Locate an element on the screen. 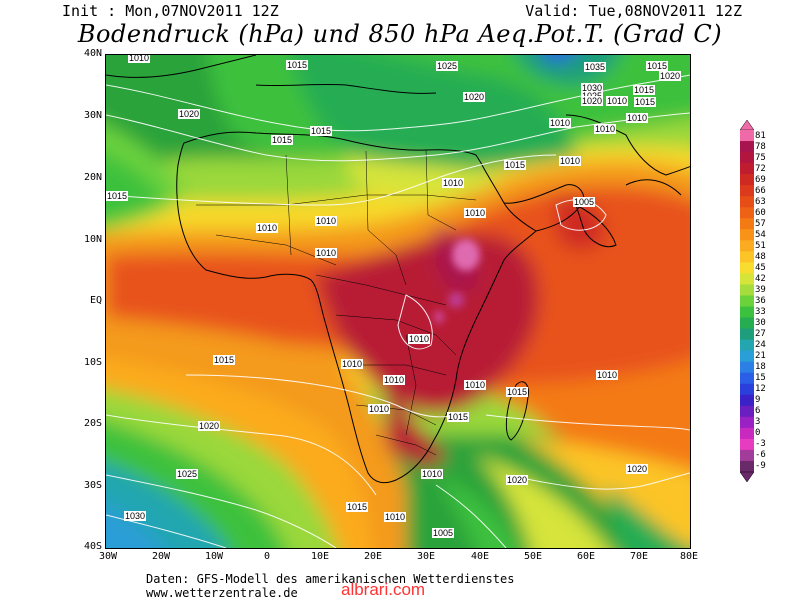  isobar-label: 1030 is located at coordinates (135, 516).